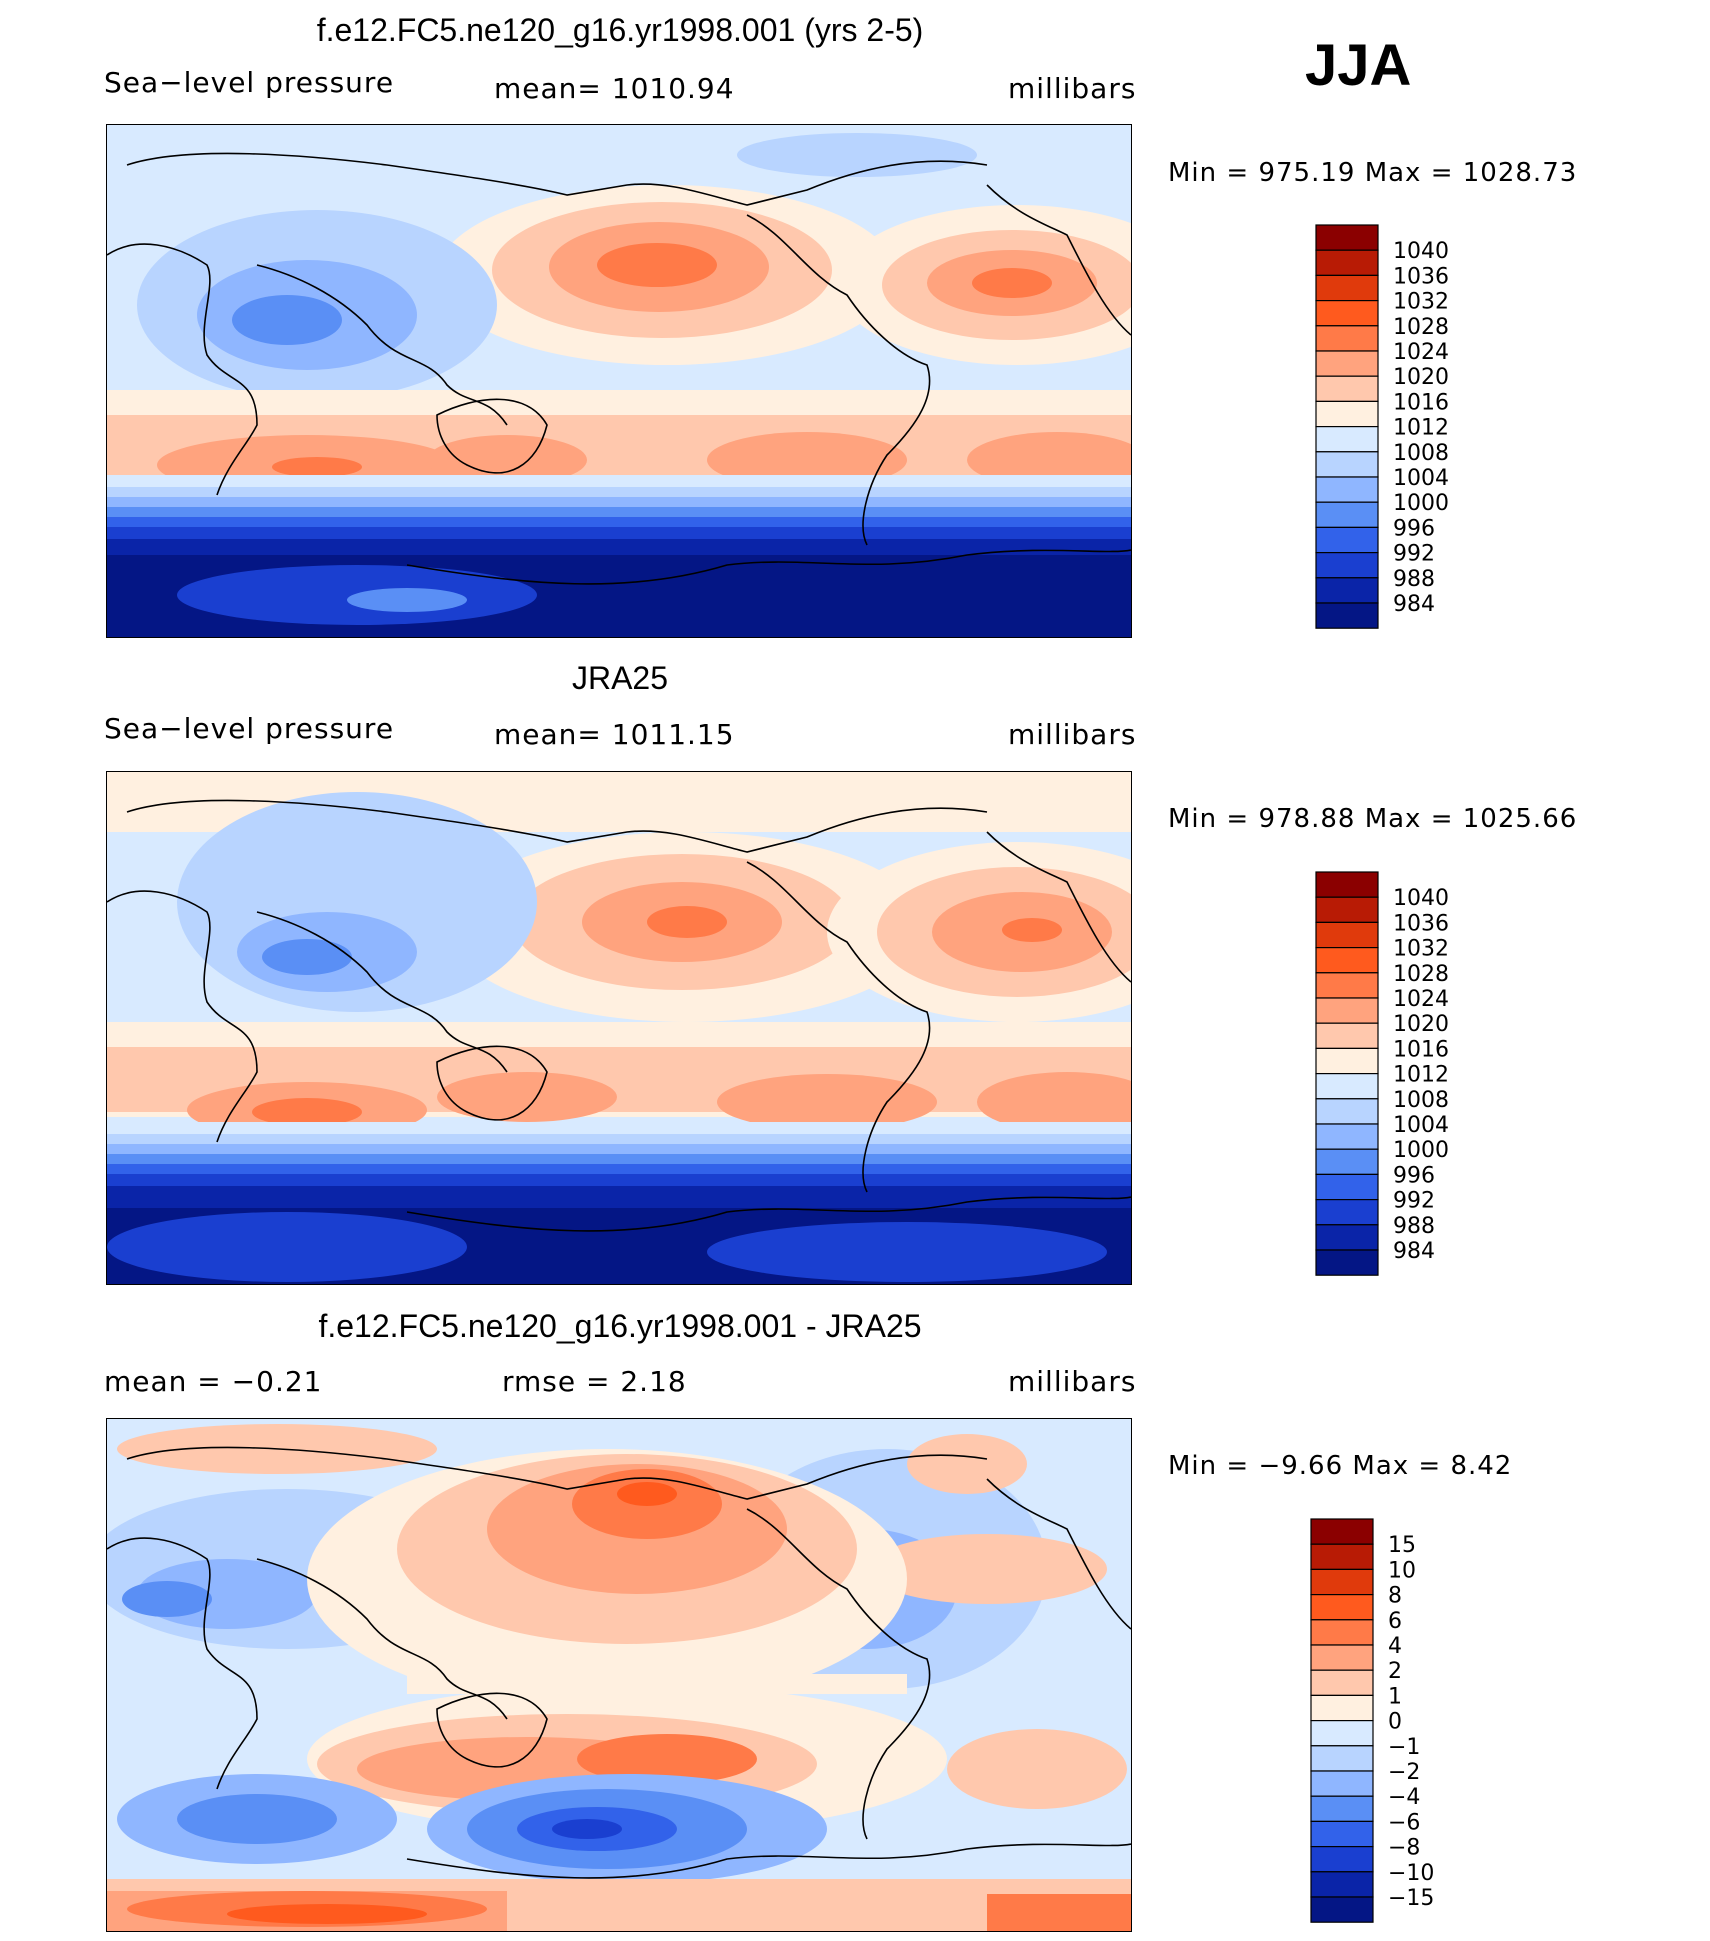  Describe the element at coordinates (1395, 1671) in the screenshot. I see `colorbar-level-label: 2` at that location.